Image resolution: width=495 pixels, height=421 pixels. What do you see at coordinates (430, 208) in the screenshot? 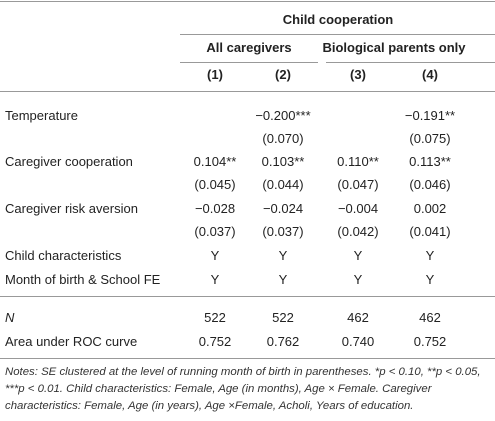
I see `table-cell: 0.002` at bounding box center [430, 208].